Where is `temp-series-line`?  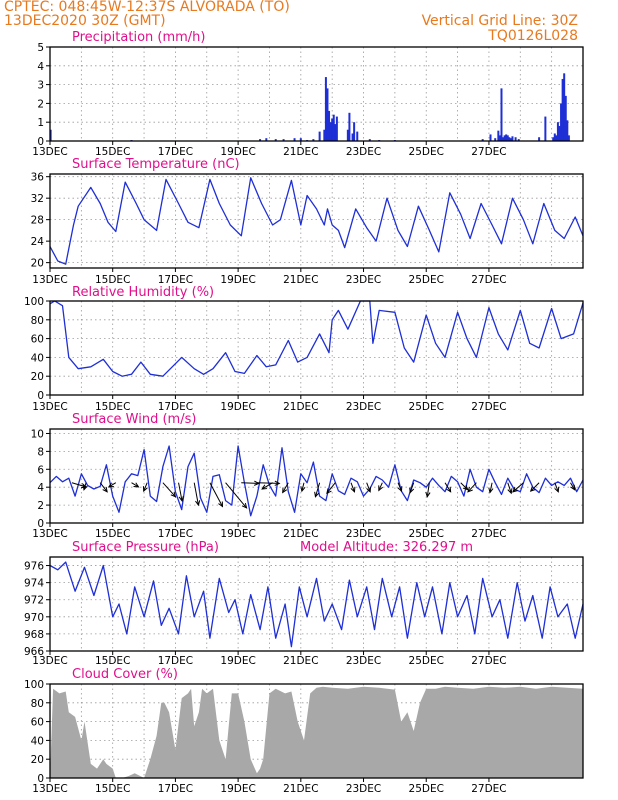
temp-series-line is located at coordinates (316, 221).